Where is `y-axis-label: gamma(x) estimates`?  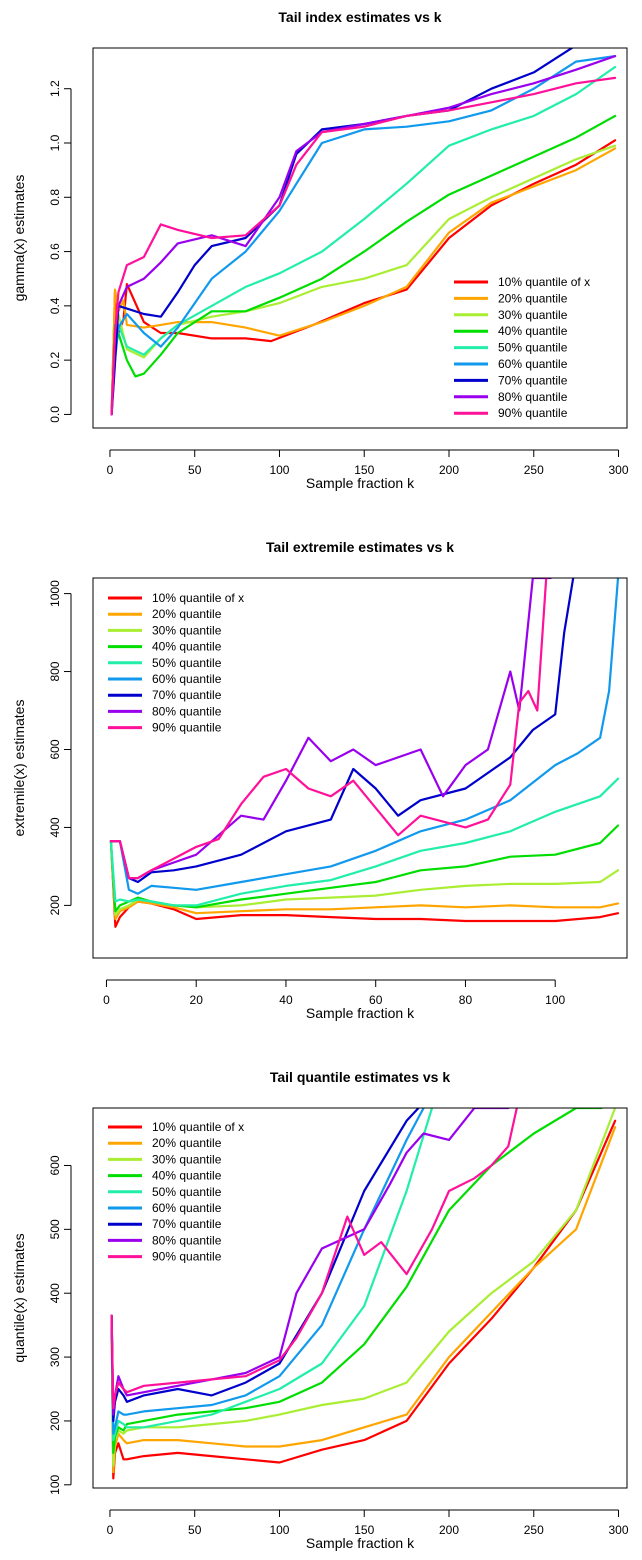 y-axis-label: gamma(x) estimates is located at coordinates (19, 238).